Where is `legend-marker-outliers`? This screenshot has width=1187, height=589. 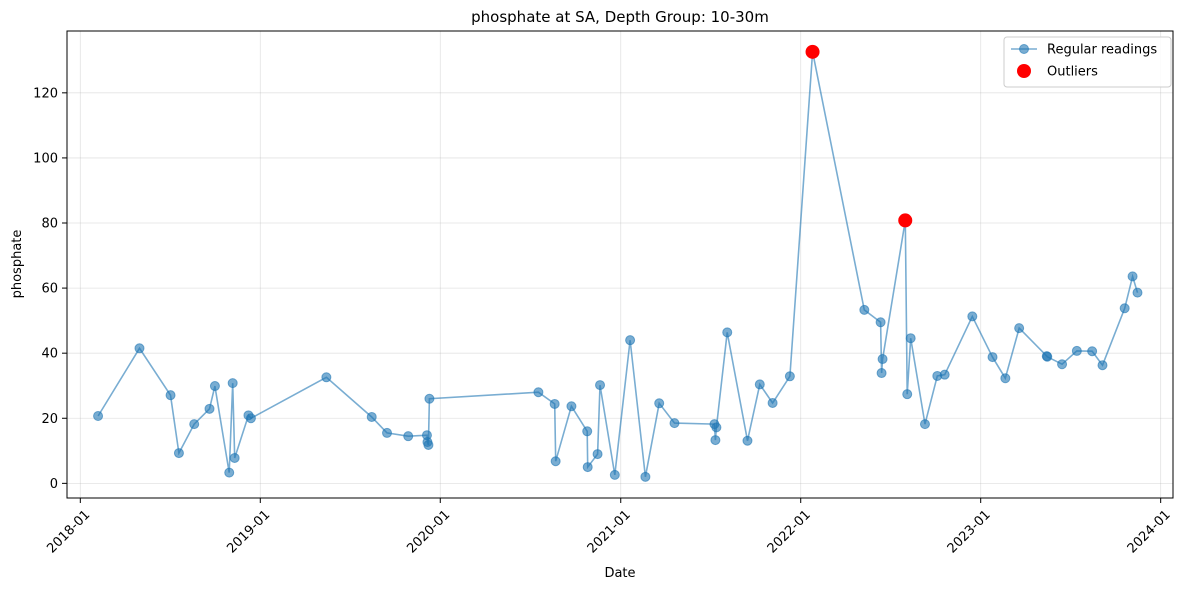
legend-marker-outliers is located at coordinates (1024, 71).